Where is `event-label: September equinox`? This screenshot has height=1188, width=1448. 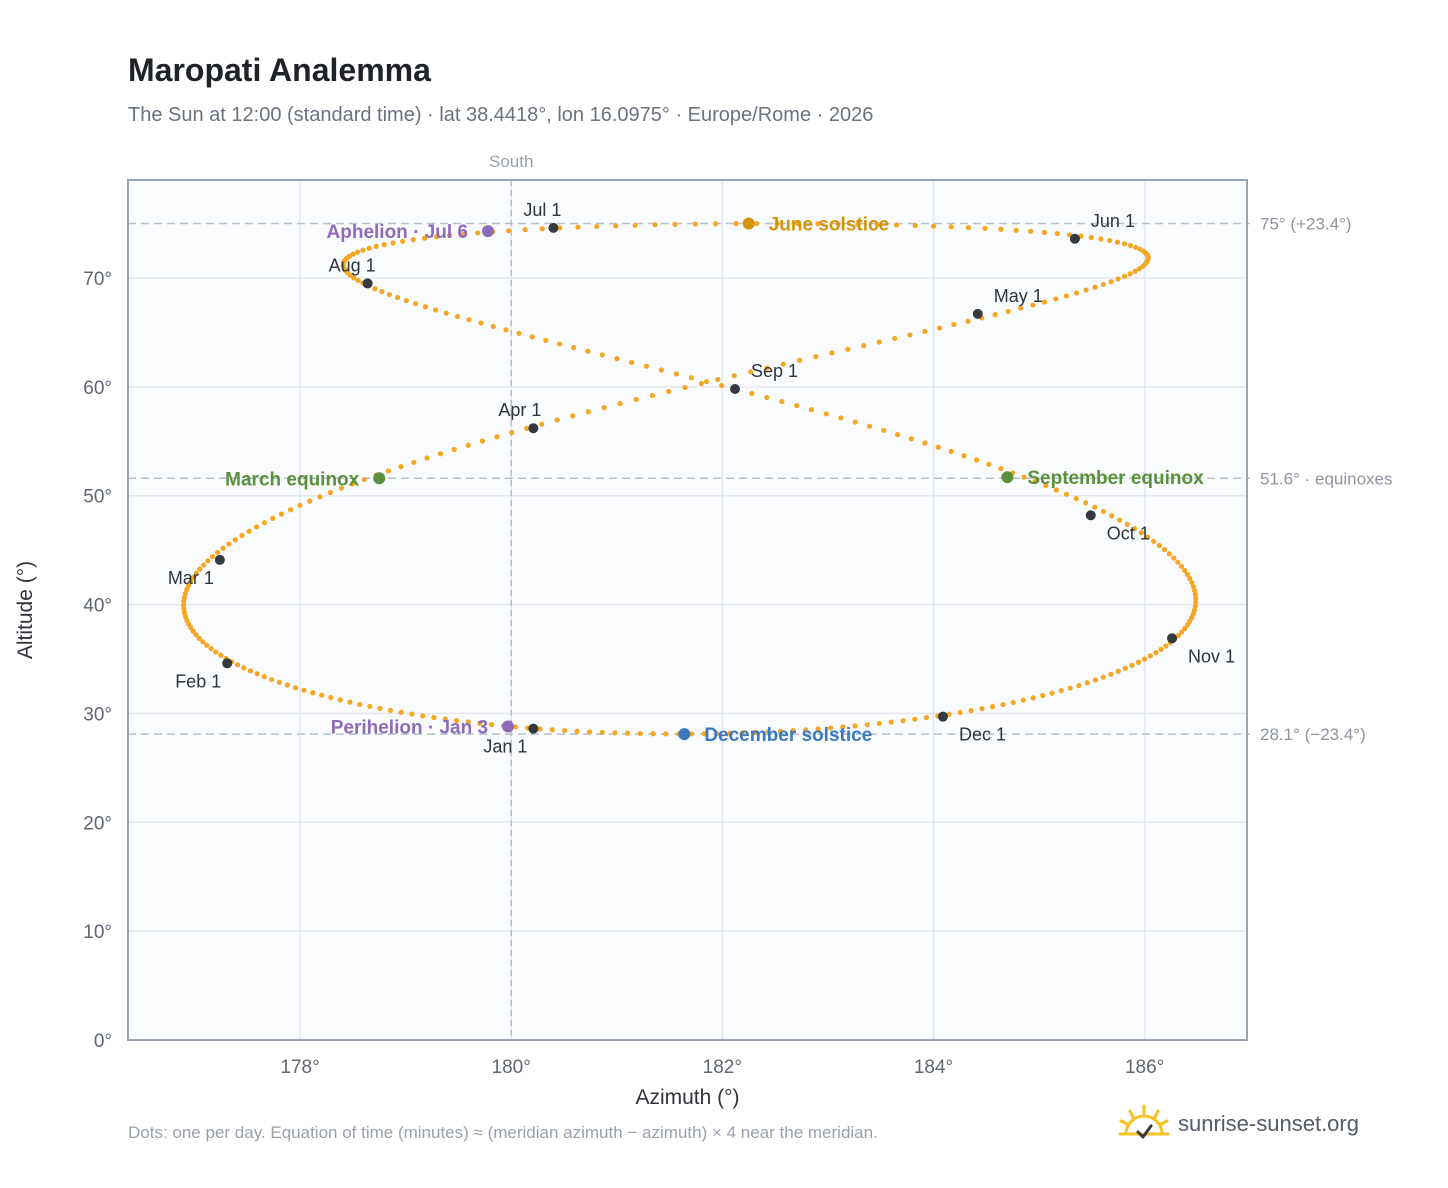 event-label: September equinox is located at coordinates (1115, 478).